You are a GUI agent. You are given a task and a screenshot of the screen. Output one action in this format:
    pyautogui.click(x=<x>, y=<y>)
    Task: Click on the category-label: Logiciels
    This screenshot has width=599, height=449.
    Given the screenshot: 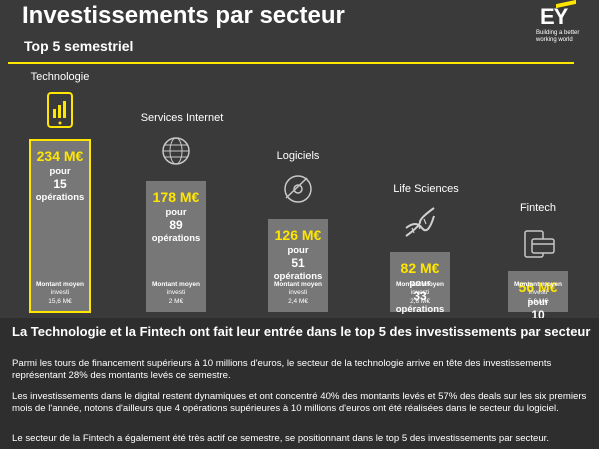 What is the action you would take?
    pyautogui.click(x=298, y=156)
    